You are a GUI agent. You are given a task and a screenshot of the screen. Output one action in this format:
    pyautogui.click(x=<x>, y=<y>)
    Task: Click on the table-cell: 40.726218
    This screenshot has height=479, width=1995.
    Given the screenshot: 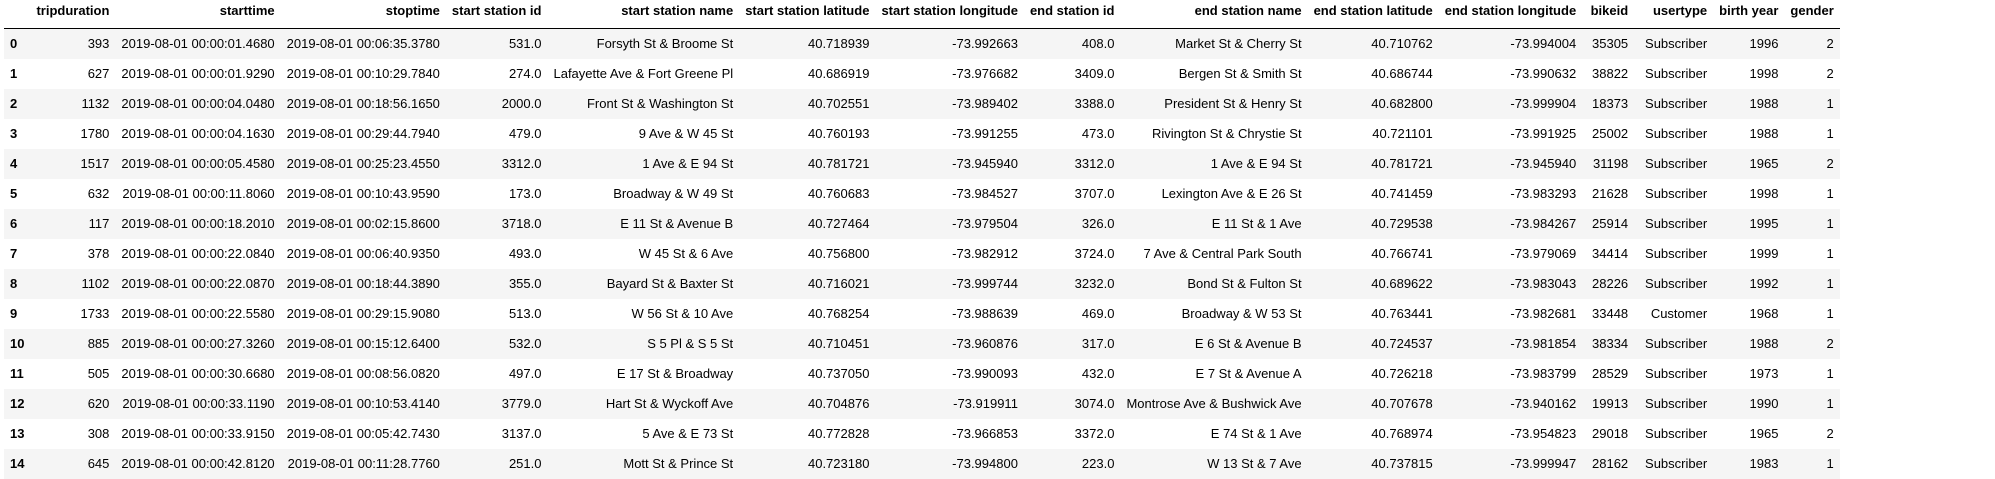 What is the action you would take?
    pyautogui.click(x=1373, y=374)
    